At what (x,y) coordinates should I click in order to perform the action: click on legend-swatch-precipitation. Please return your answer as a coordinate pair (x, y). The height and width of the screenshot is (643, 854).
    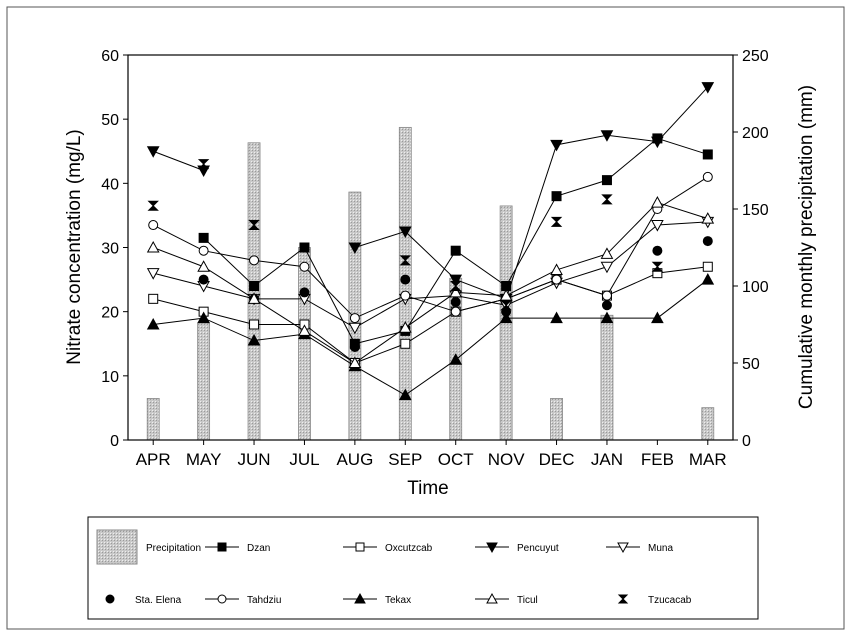
    Looking at the image, I should click on (117, 547).